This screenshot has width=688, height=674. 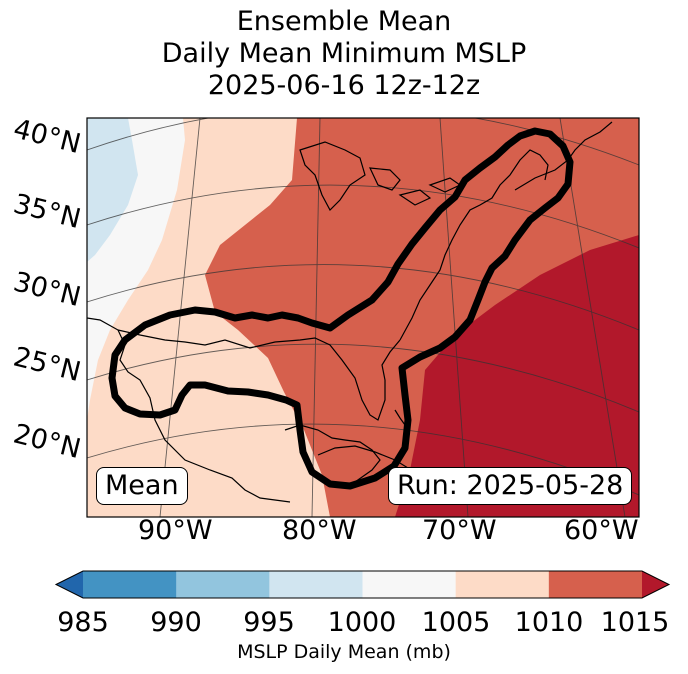 What do you see at coordinates (380, 176) in the screenshot?
I see `great-lakes` at bounding box center [380, 176].